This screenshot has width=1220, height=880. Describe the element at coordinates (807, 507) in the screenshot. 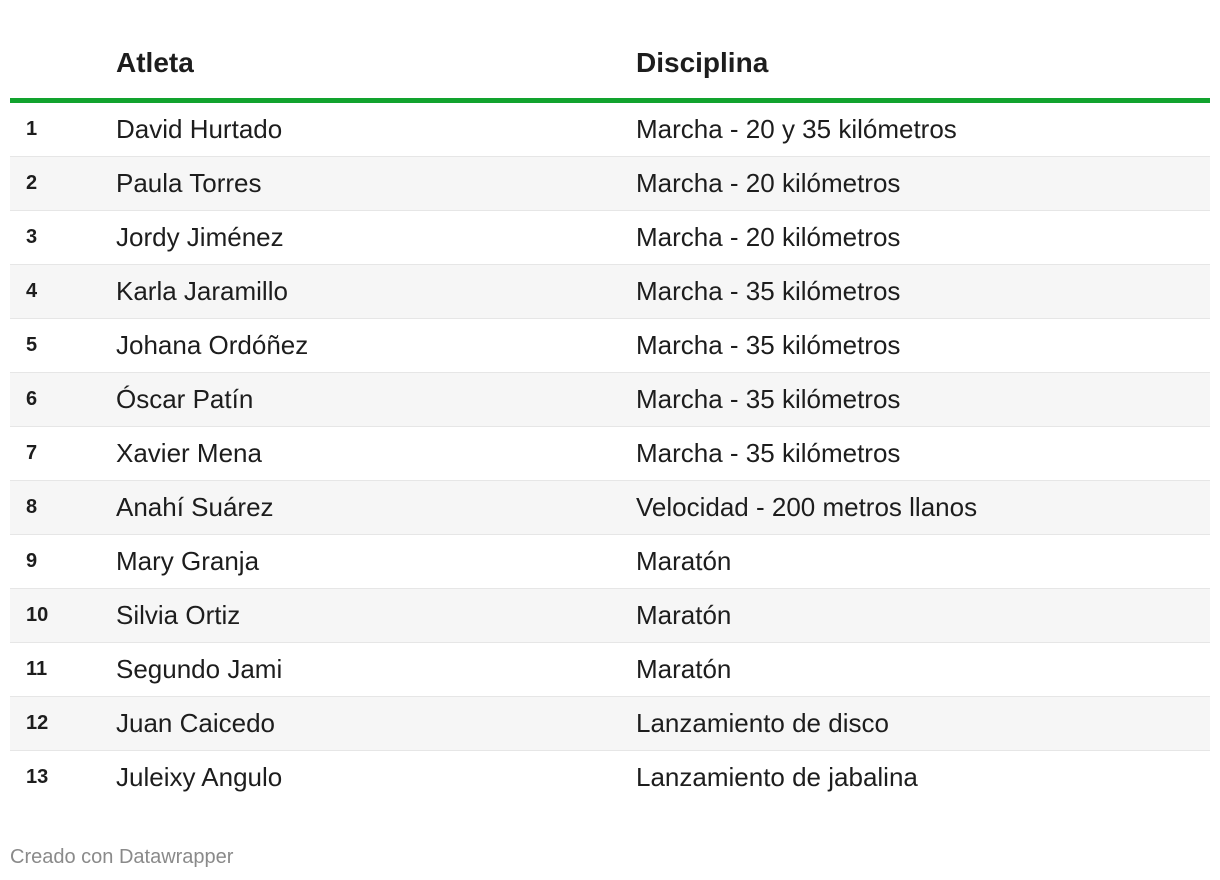

I see `athlete-discipline: Velocidad - 200 metros llanos` at that location.